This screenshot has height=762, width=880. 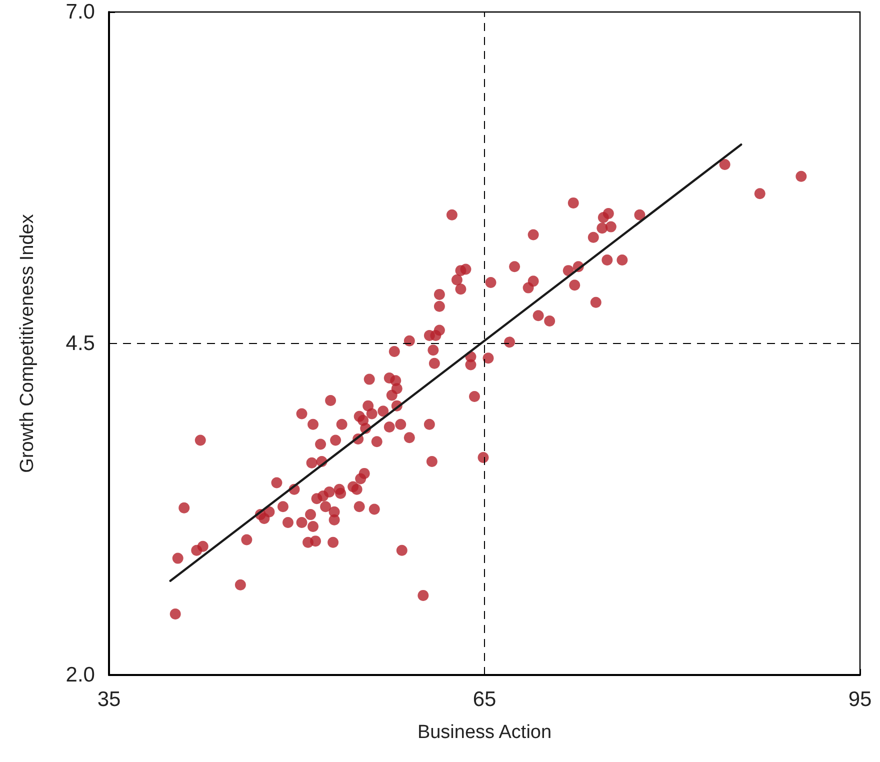 I want to click on x-tick-label: 35, so click(x=109, y=699).